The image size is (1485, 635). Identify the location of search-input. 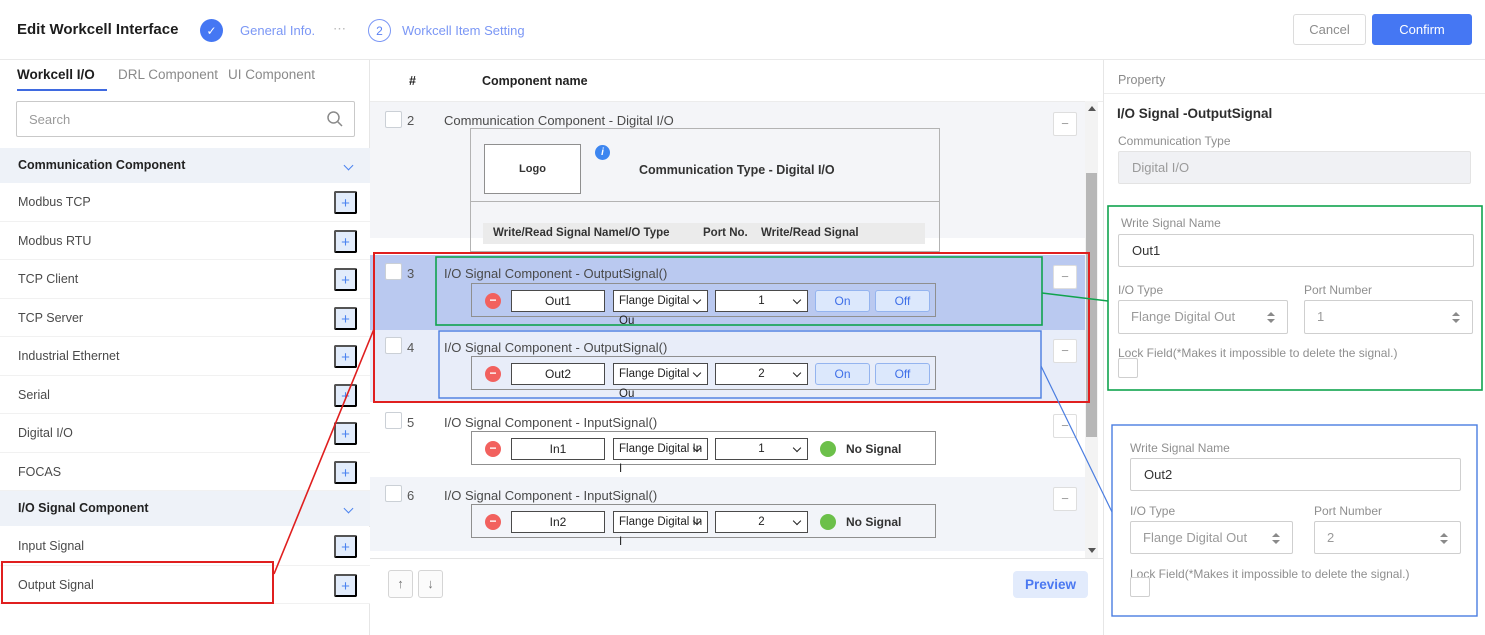
(176, 119).